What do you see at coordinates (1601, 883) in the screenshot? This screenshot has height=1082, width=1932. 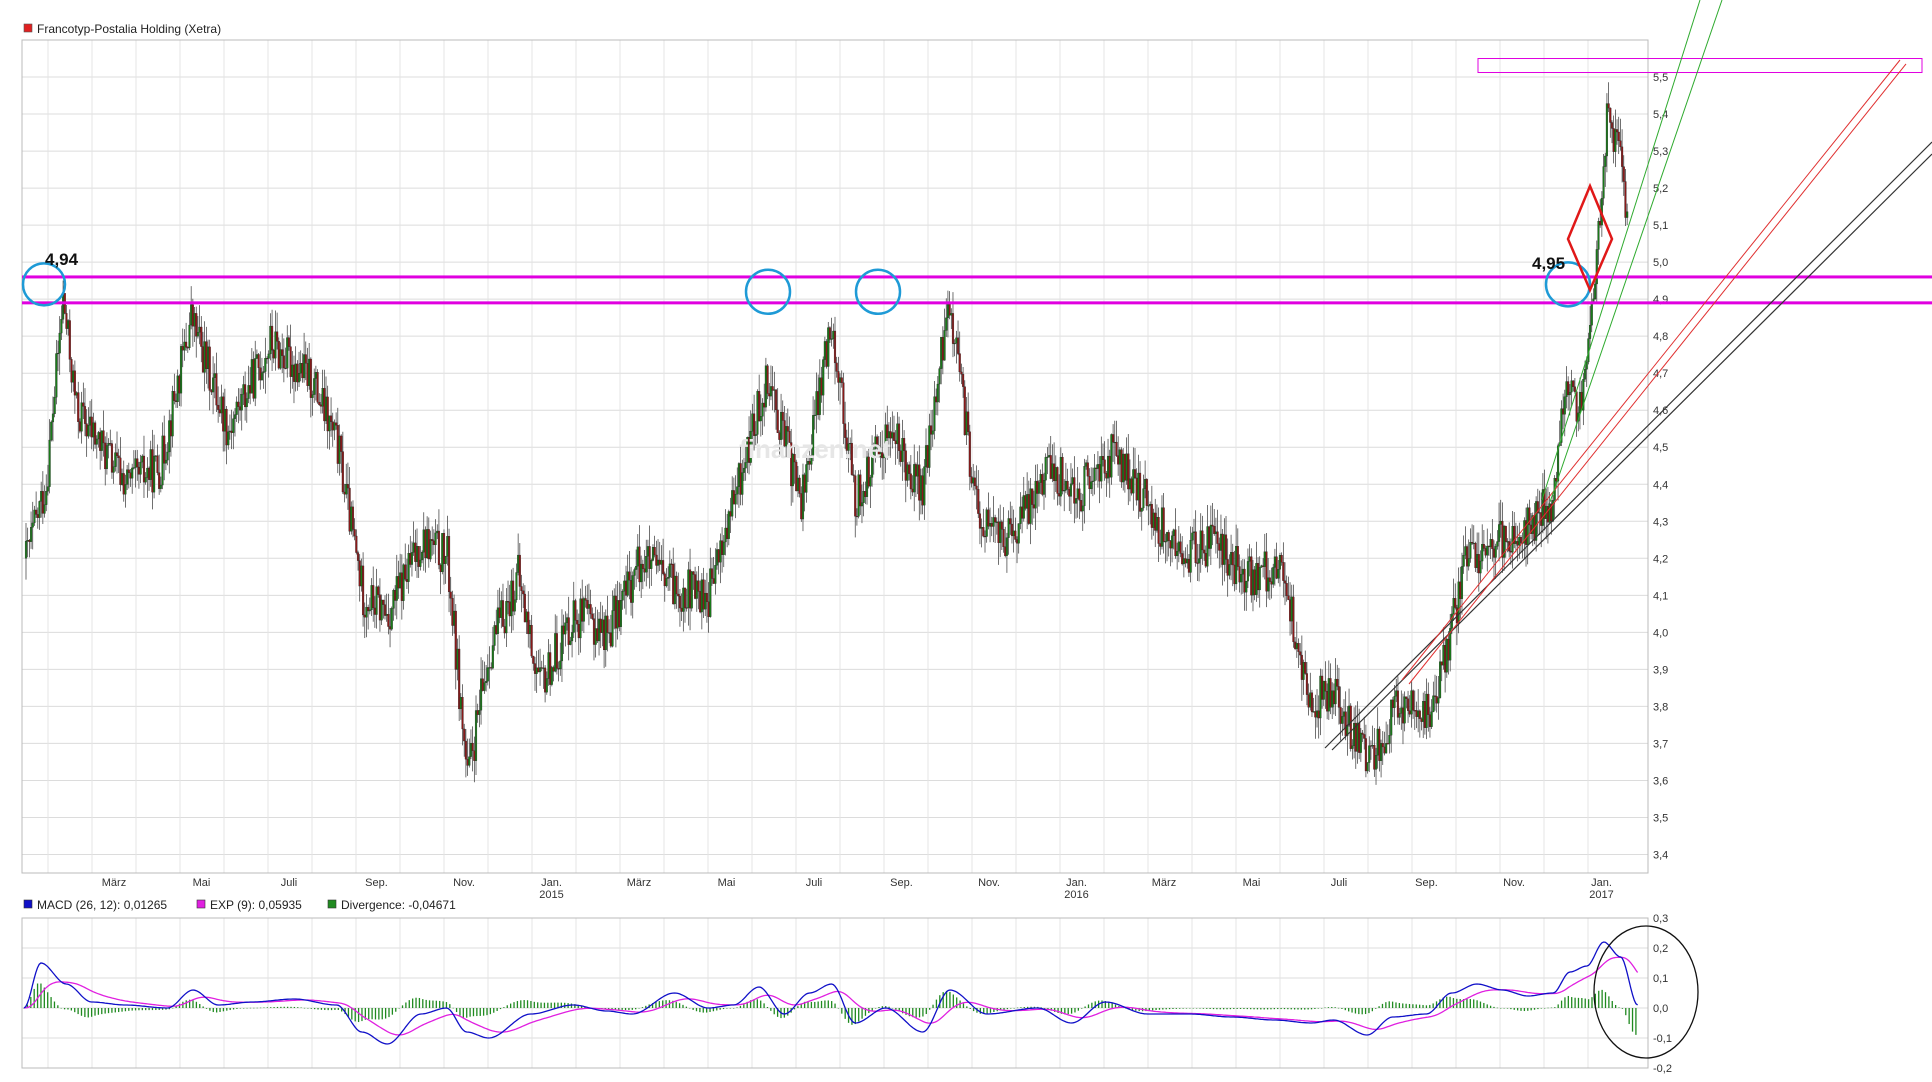 I see `price-x-tick-label: Jan.` at bounding box center [1601, 883].